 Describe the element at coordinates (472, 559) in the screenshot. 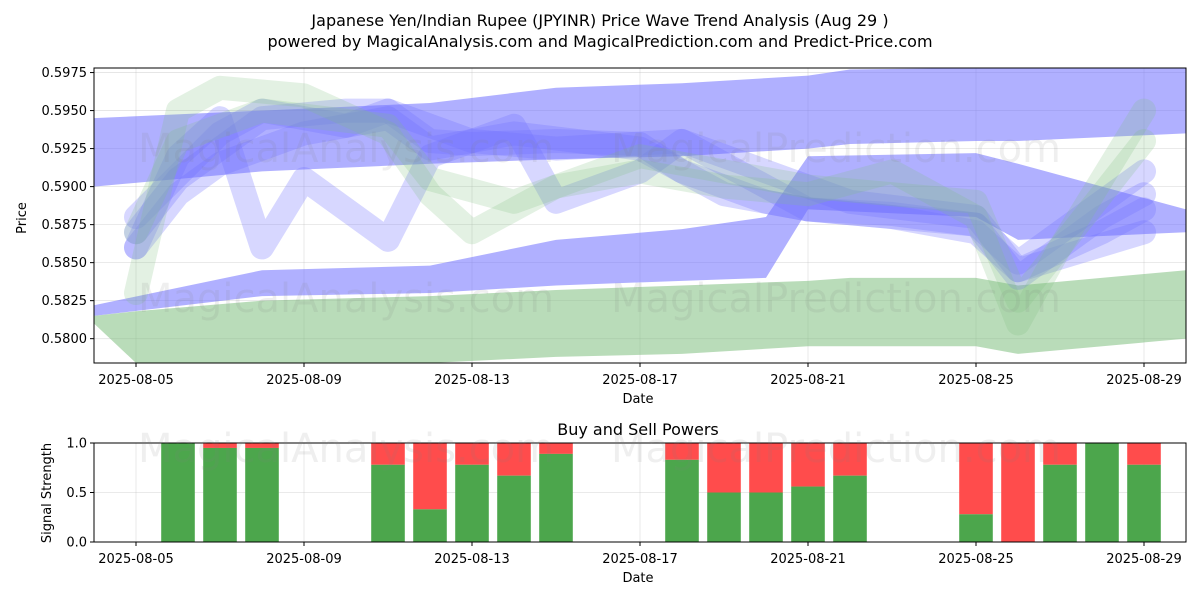

I see `bottom-x-tick-label-2: 2025-08-13` at that location.